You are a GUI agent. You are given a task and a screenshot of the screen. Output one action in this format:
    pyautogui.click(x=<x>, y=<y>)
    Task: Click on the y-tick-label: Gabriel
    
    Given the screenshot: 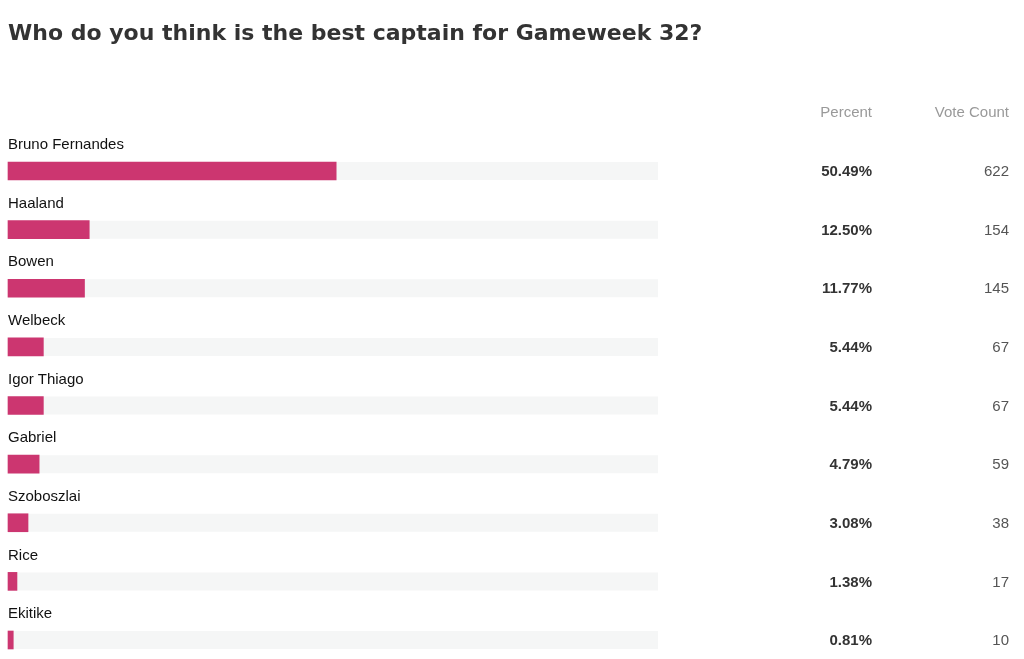 What is the action you would take?
    pyautogui.click(x=32, y=437)
    